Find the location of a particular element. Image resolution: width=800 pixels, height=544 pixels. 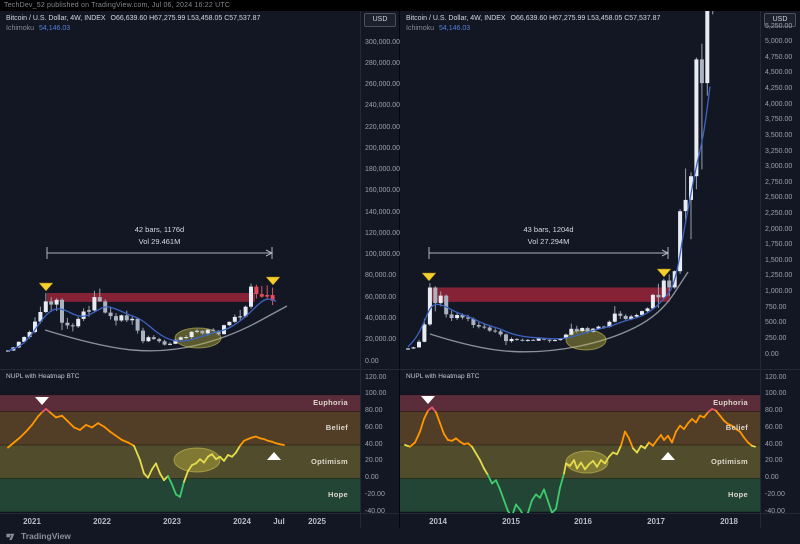

measure-label: 43 bars, 1204d is located at coordinates (548, 229).